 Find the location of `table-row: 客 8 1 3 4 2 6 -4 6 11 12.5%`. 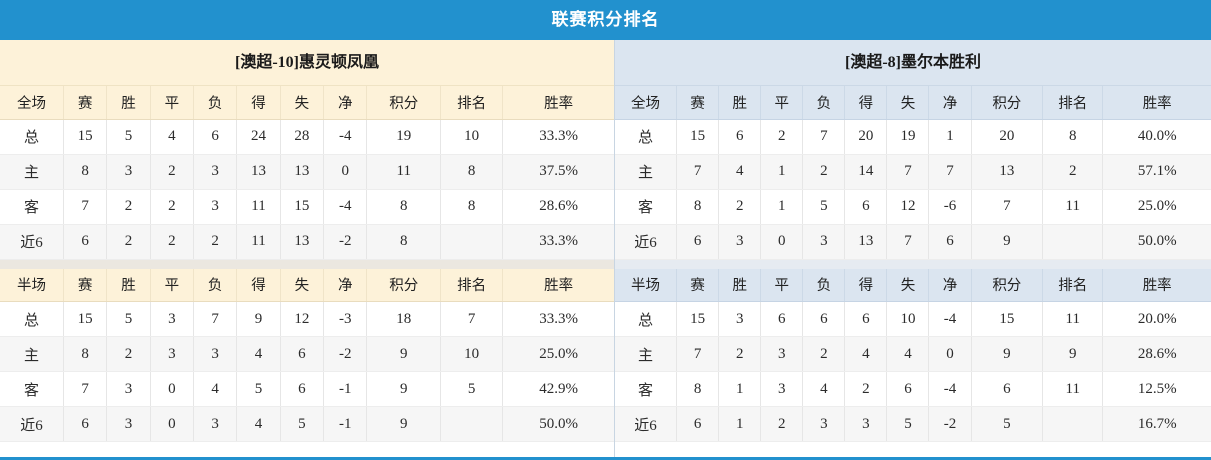

table-row: 客 8 1 3 4 2 6 -4 6 11 12.5% is located at coordinates (913, 389).